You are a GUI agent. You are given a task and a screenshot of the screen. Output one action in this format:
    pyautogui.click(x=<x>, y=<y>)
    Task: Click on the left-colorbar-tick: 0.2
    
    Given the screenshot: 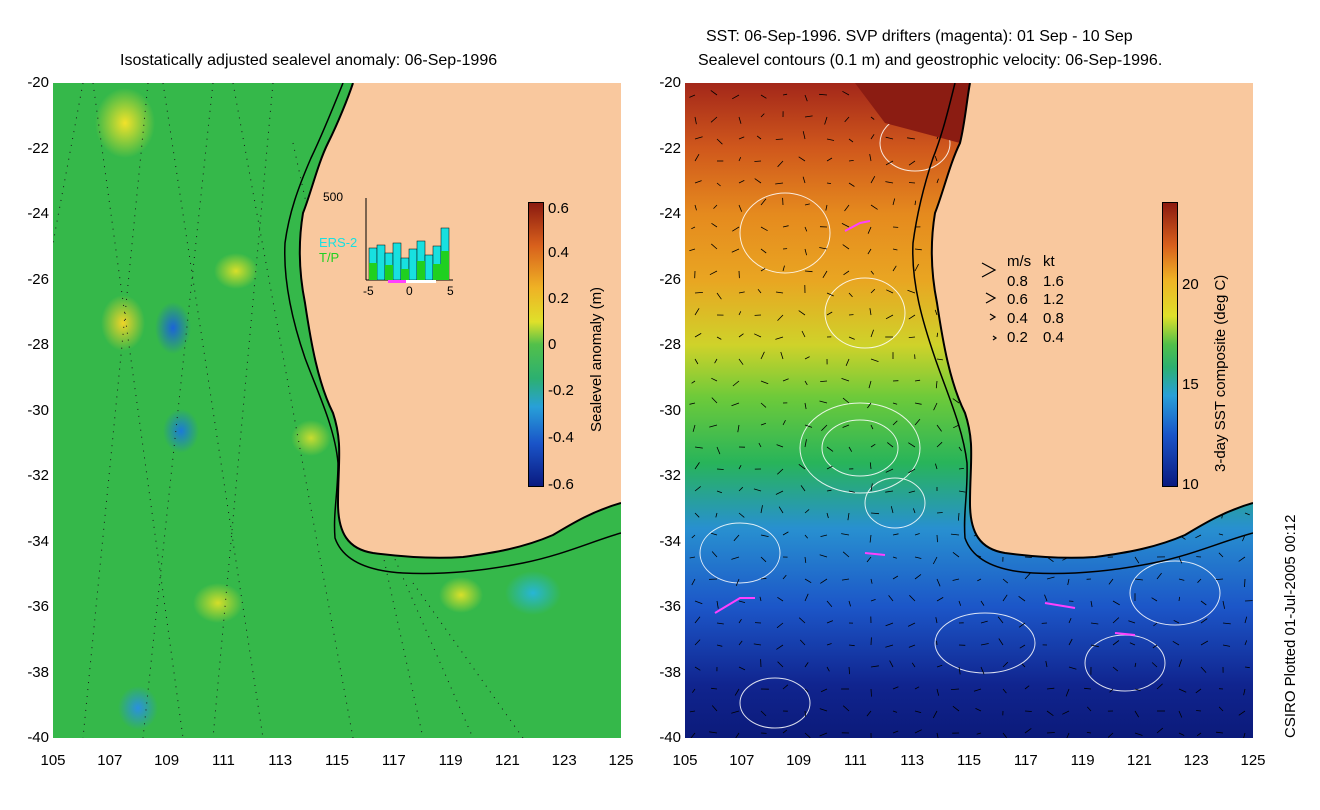 What is the action you would take?
    pyautogui.click(x=558, y=298)
    